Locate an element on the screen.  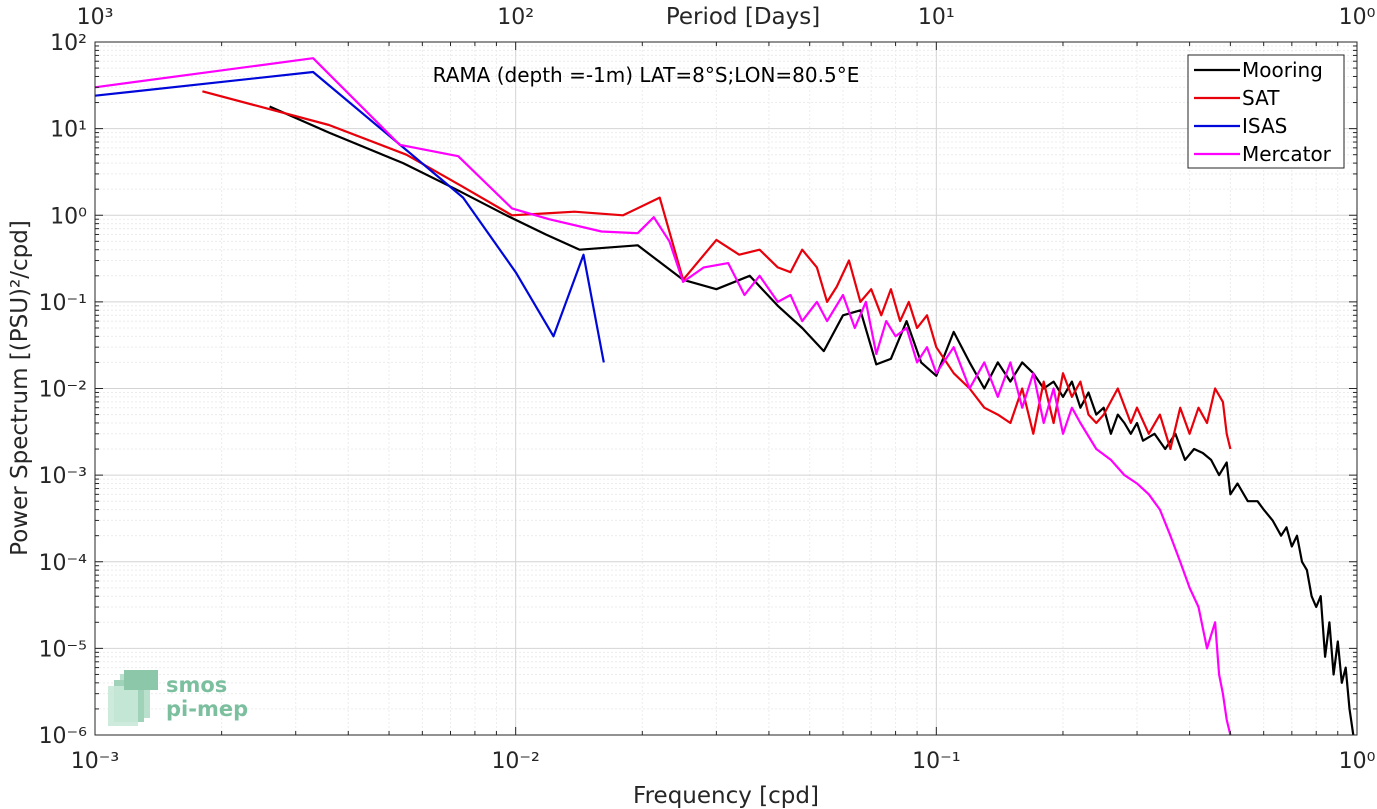
series-line-isas is located at coordinates (349, 216).